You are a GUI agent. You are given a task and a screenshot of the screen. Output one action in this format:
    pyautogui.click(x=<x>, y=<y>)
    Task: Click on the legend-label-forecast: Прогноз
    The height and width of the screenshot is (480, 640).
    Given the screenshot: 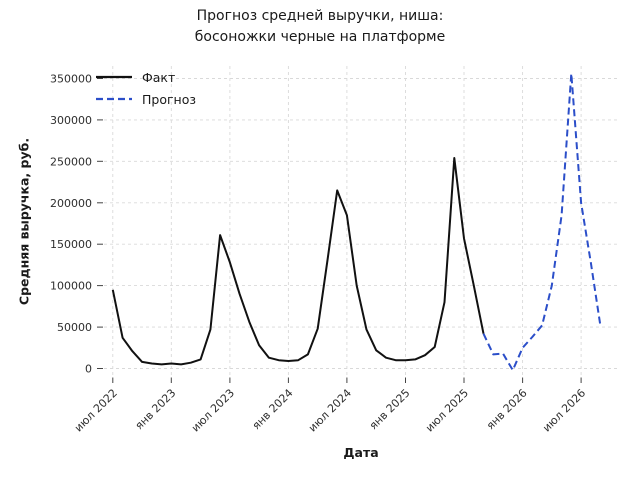 What is the action you would take?
    pyautogui.click(x=169, y=99)
    